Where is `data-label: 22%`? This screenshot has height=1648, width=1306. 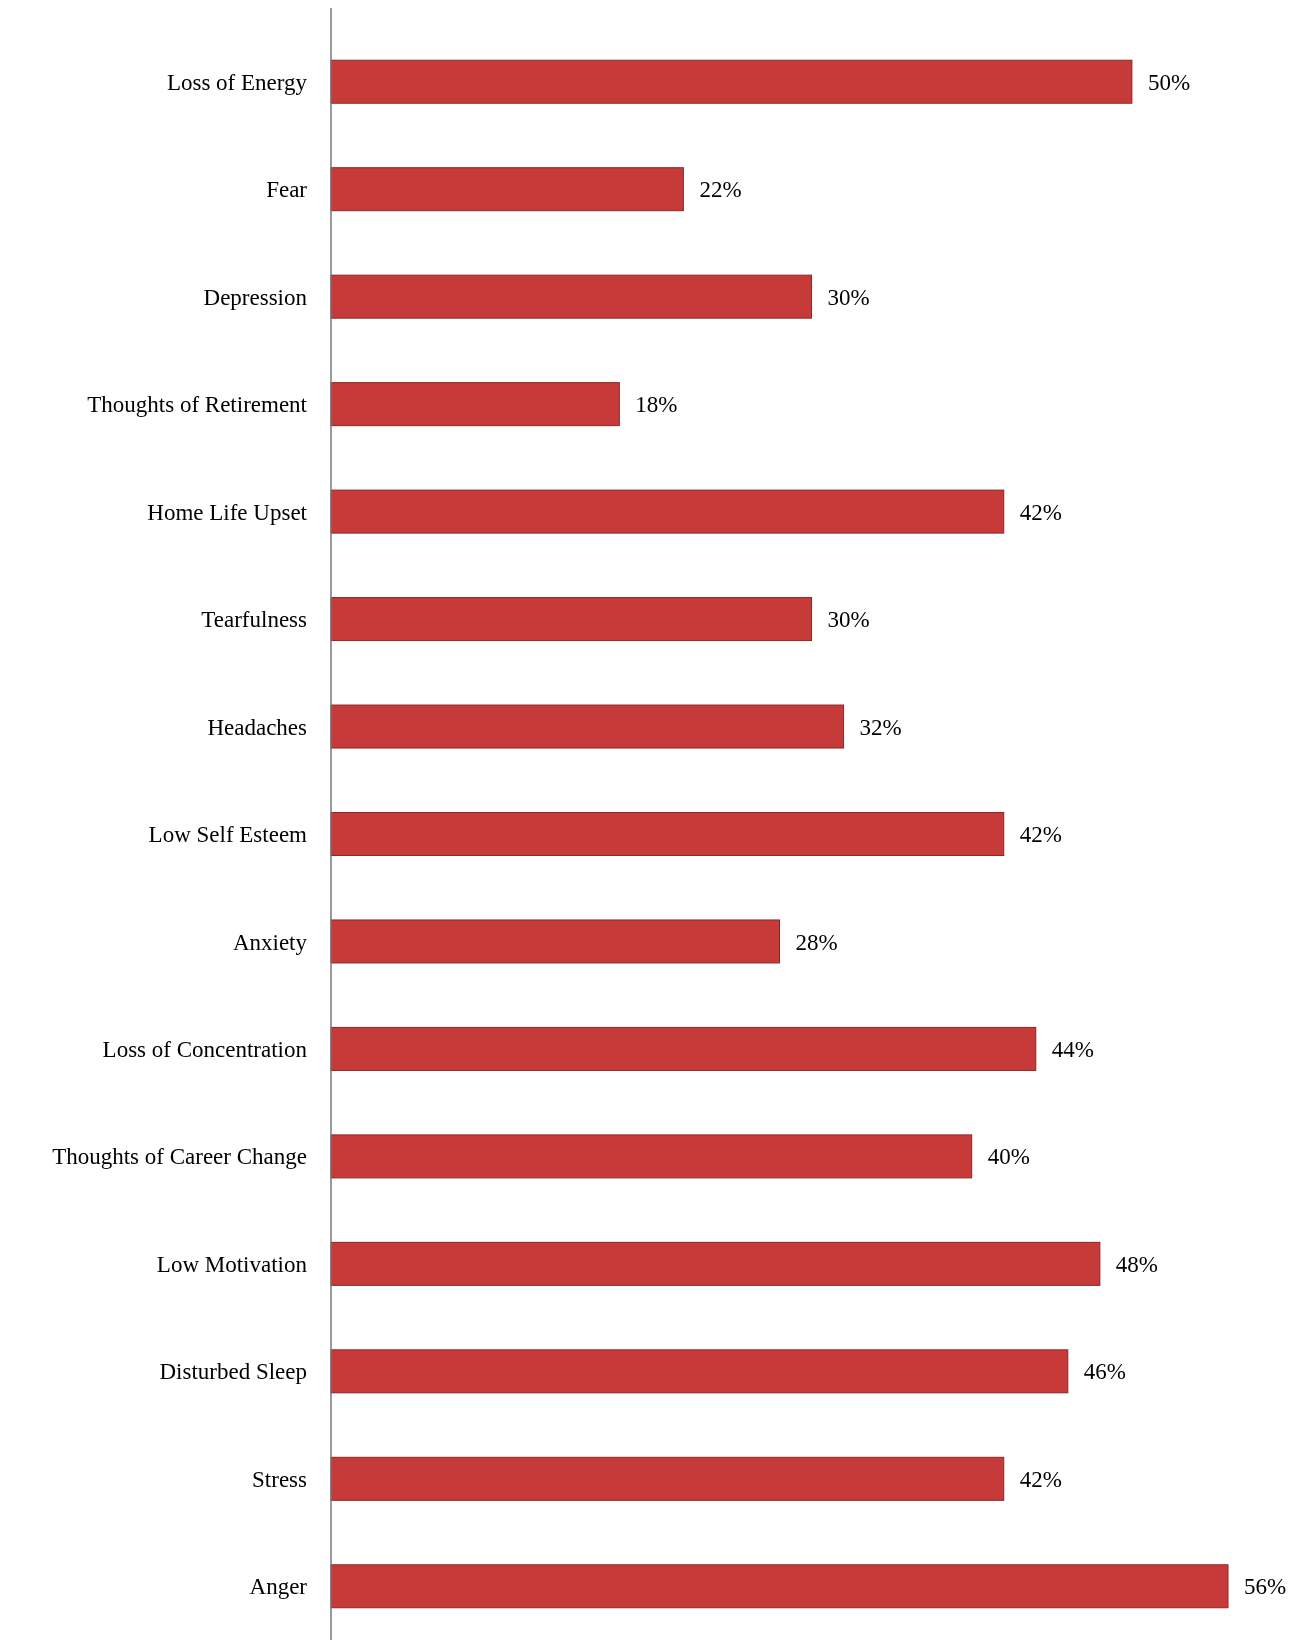 data-label: 22% is located at coordinates (720, 190).